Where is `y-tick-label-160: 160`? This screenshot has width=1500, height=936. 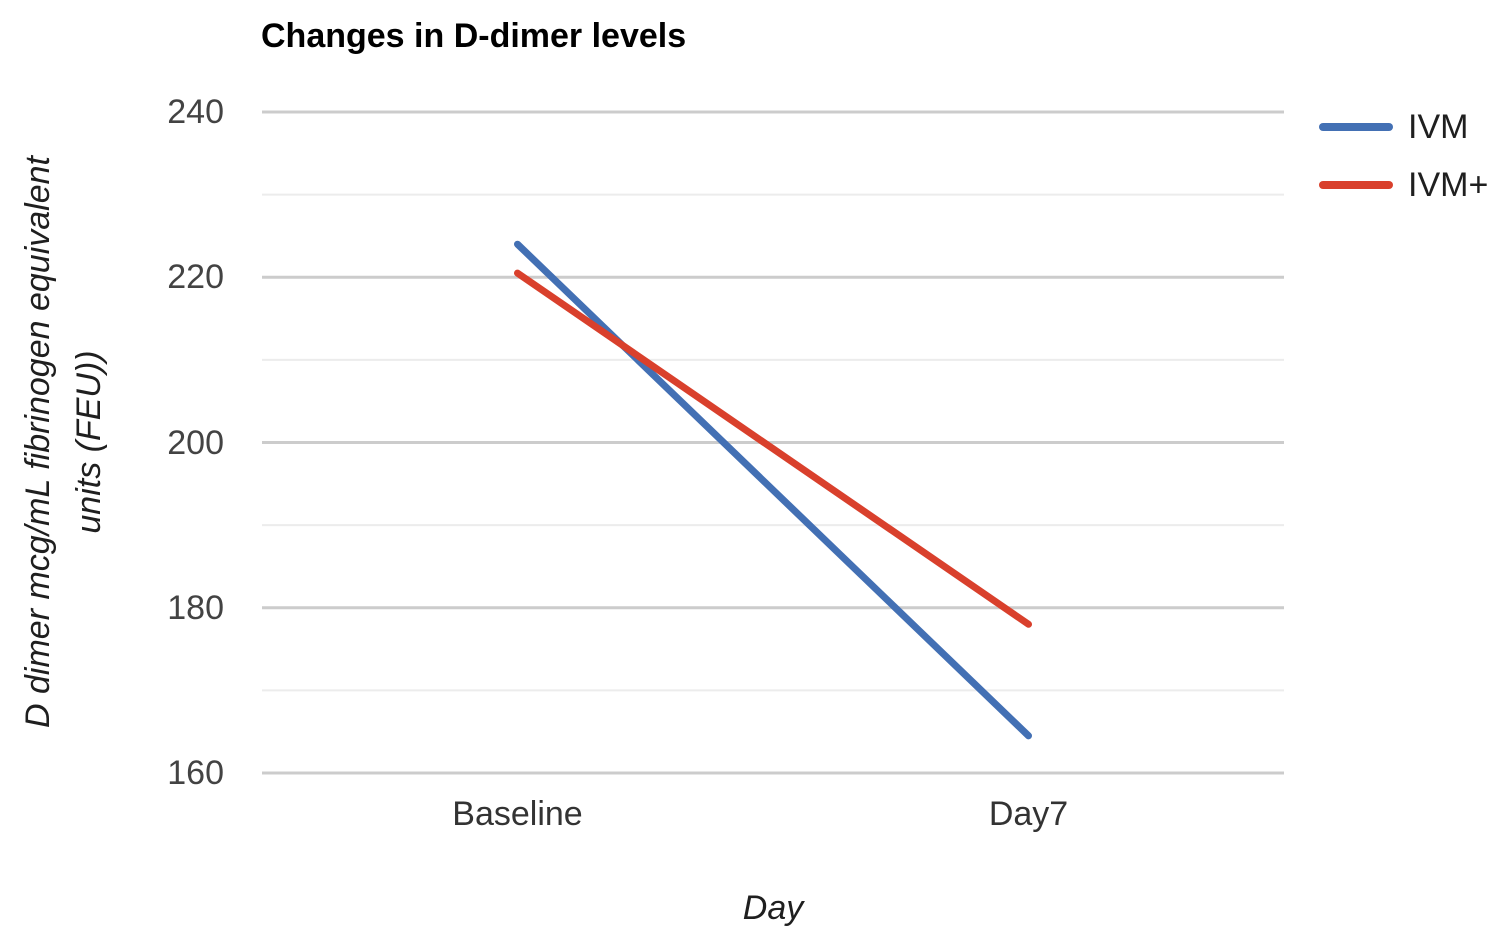 y-tick-label-160: 160 is located at coordinates (195, 773).